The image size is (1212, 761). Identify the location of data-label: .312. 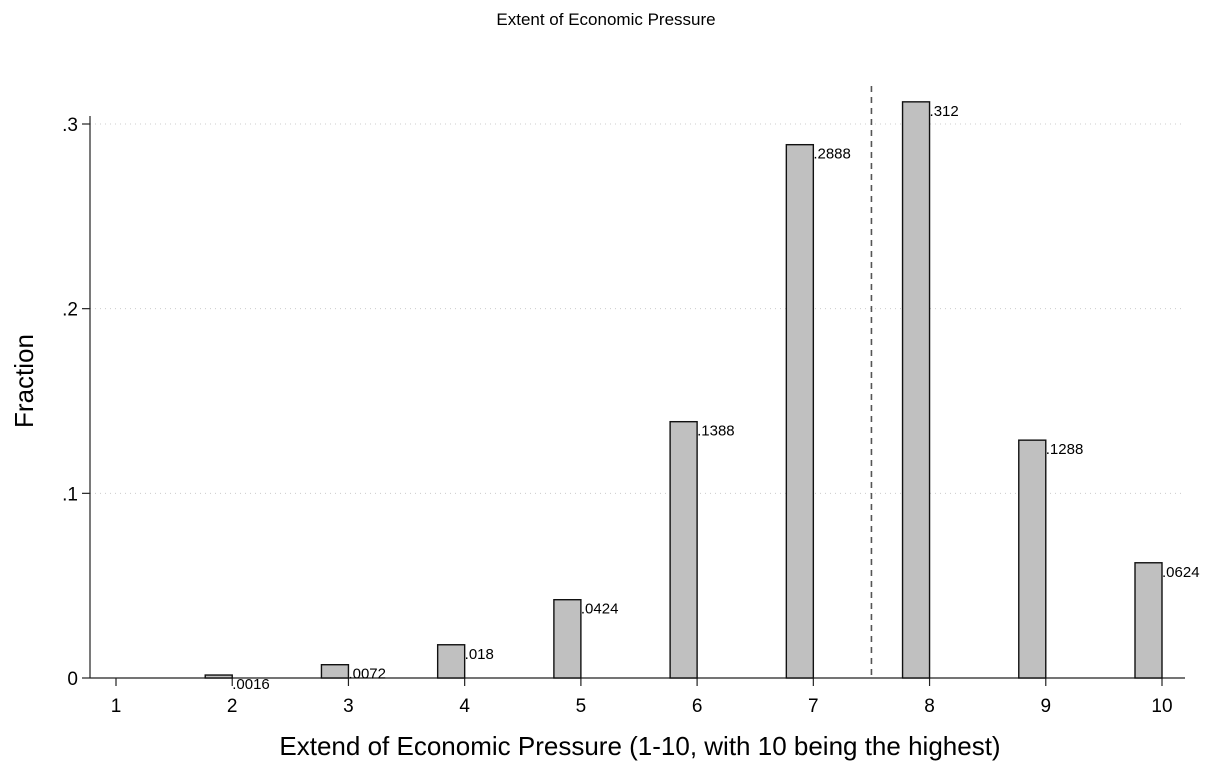
(944, 111).